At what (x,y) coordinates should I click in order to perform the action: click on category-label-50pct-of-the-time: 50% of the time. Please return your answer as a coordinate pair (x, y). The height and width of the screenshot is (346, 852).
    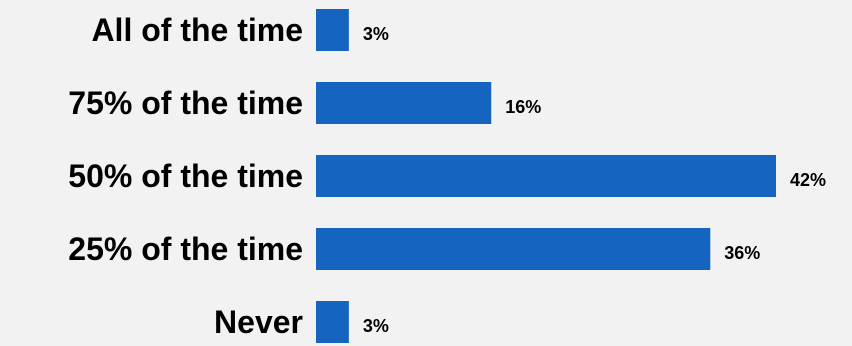
    Looking at the image, I should click on (185, 176).